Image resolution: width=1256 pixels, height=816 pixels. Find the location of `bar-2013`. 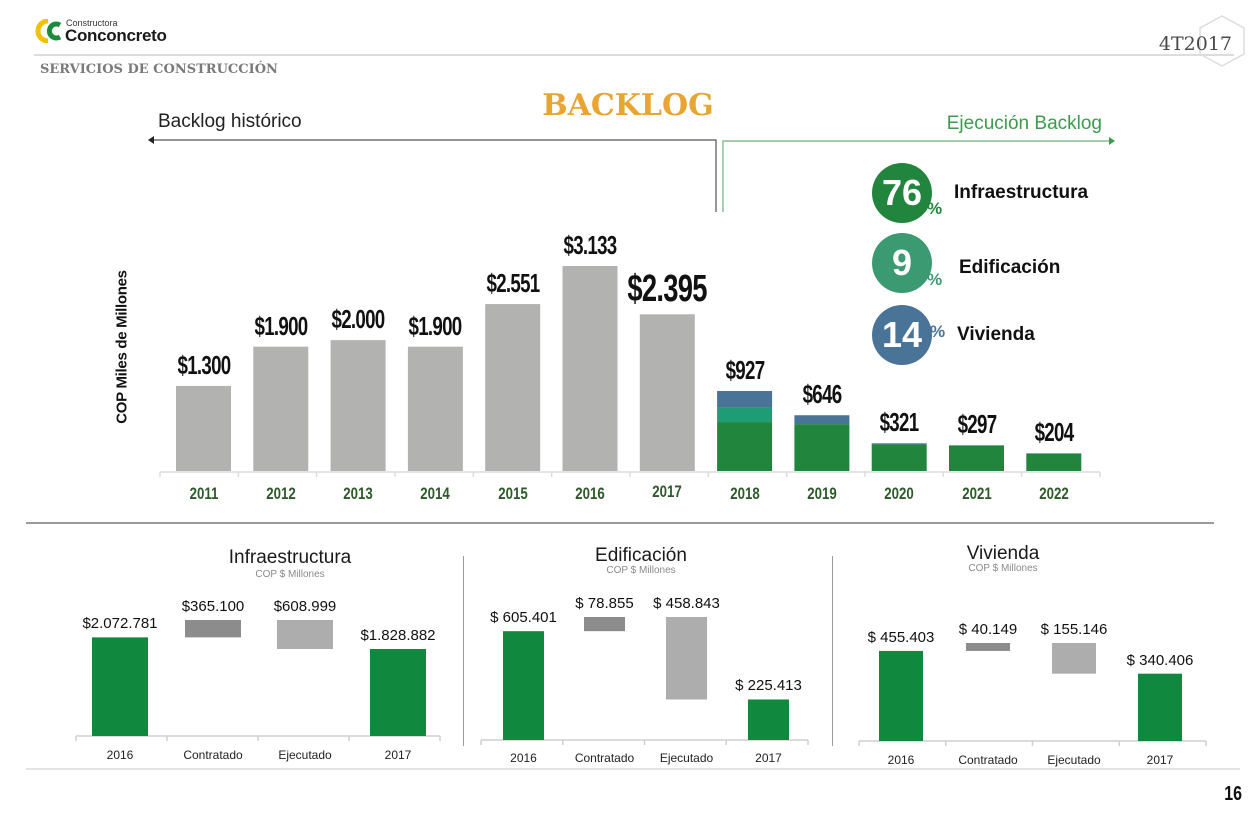

bar-2013 is located at coordinates (358, 405).